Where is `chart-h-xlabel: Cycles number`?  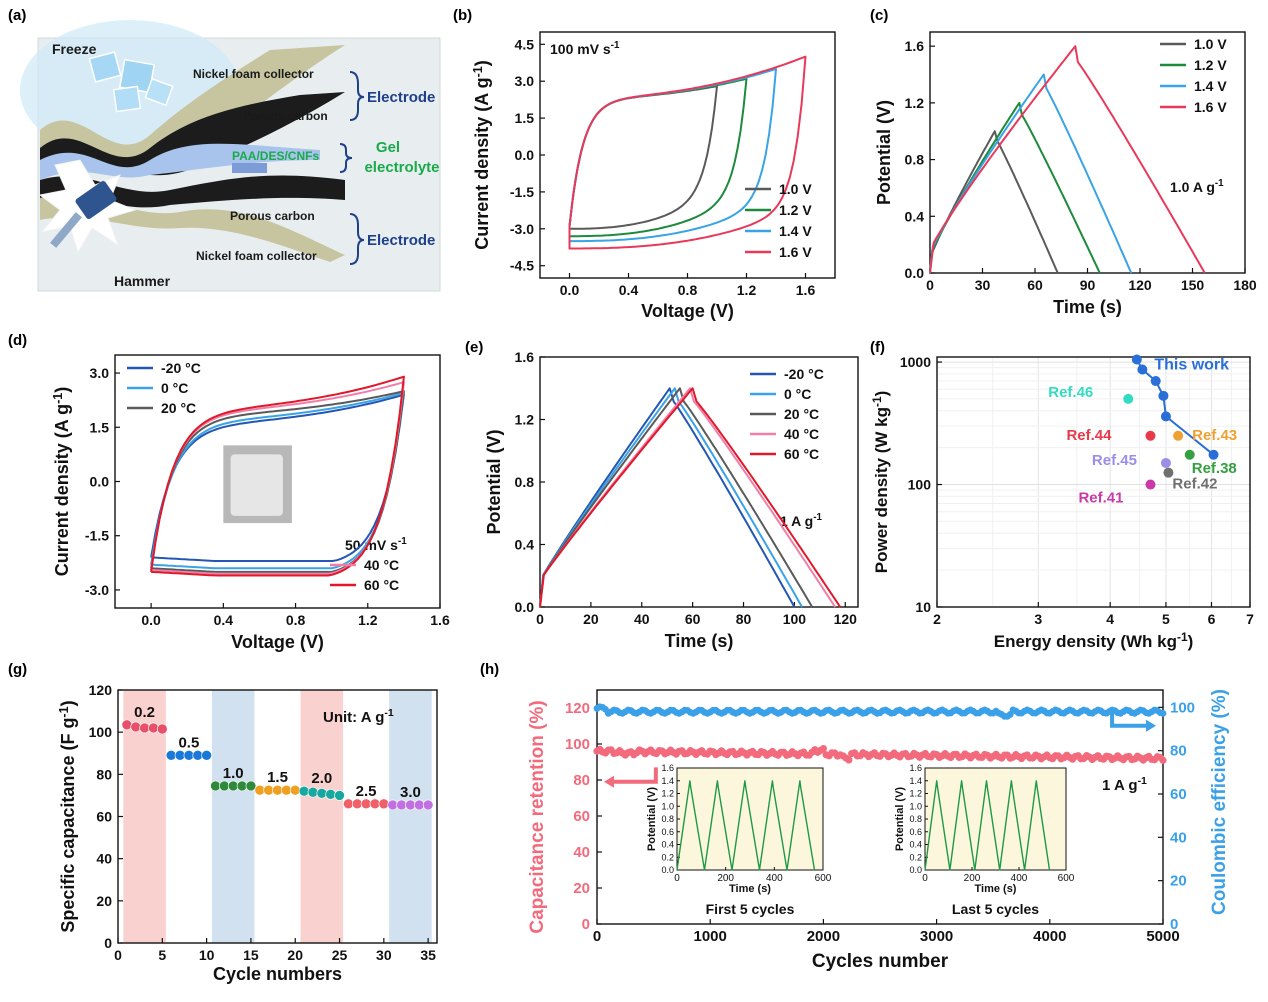
chart-h-xlabel: Cycles number is located at coordinates (880, 961).